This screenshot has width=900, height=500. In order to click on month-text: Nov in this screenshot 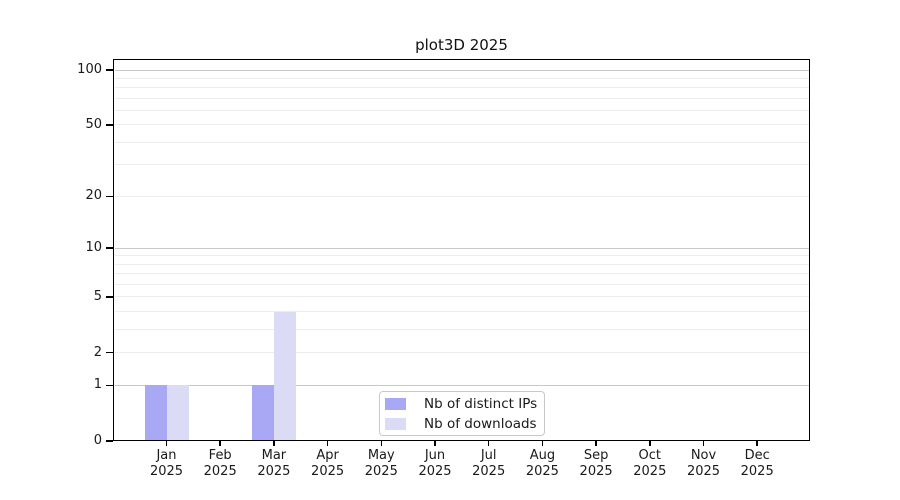, I will do `click(703, 455)`.